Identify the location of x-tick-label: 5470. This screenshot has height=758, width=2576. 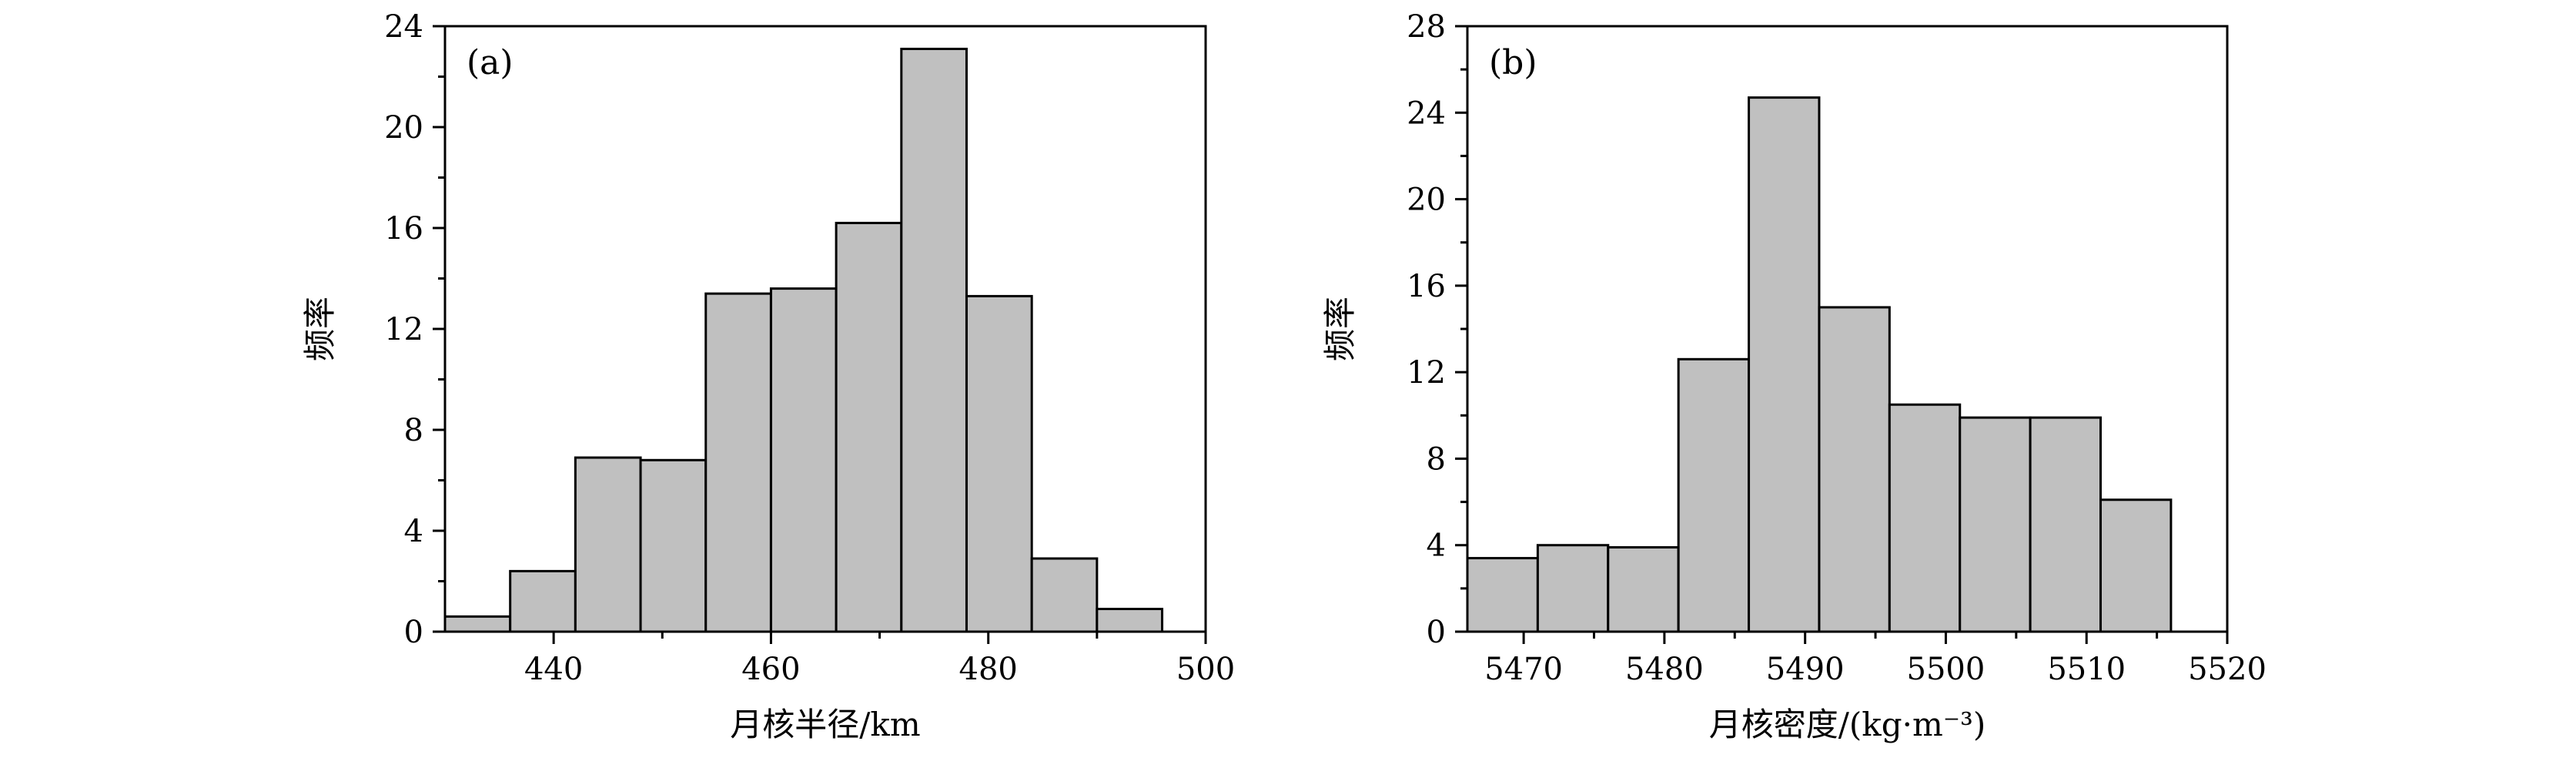
(1523, 670).